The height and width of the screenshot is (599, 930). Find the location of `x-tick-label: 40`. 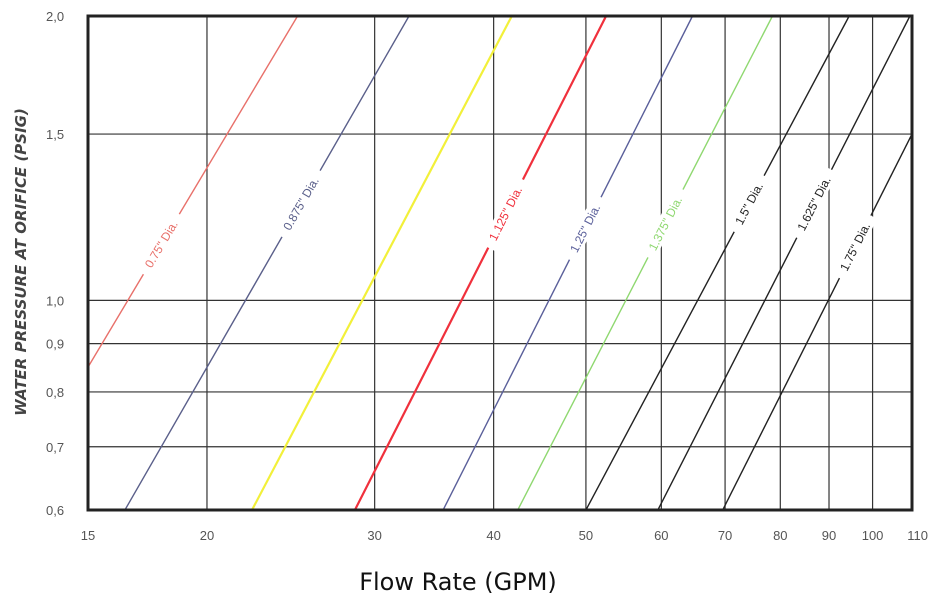

x-tick-label: 40 is located at coordinates (493, 535).